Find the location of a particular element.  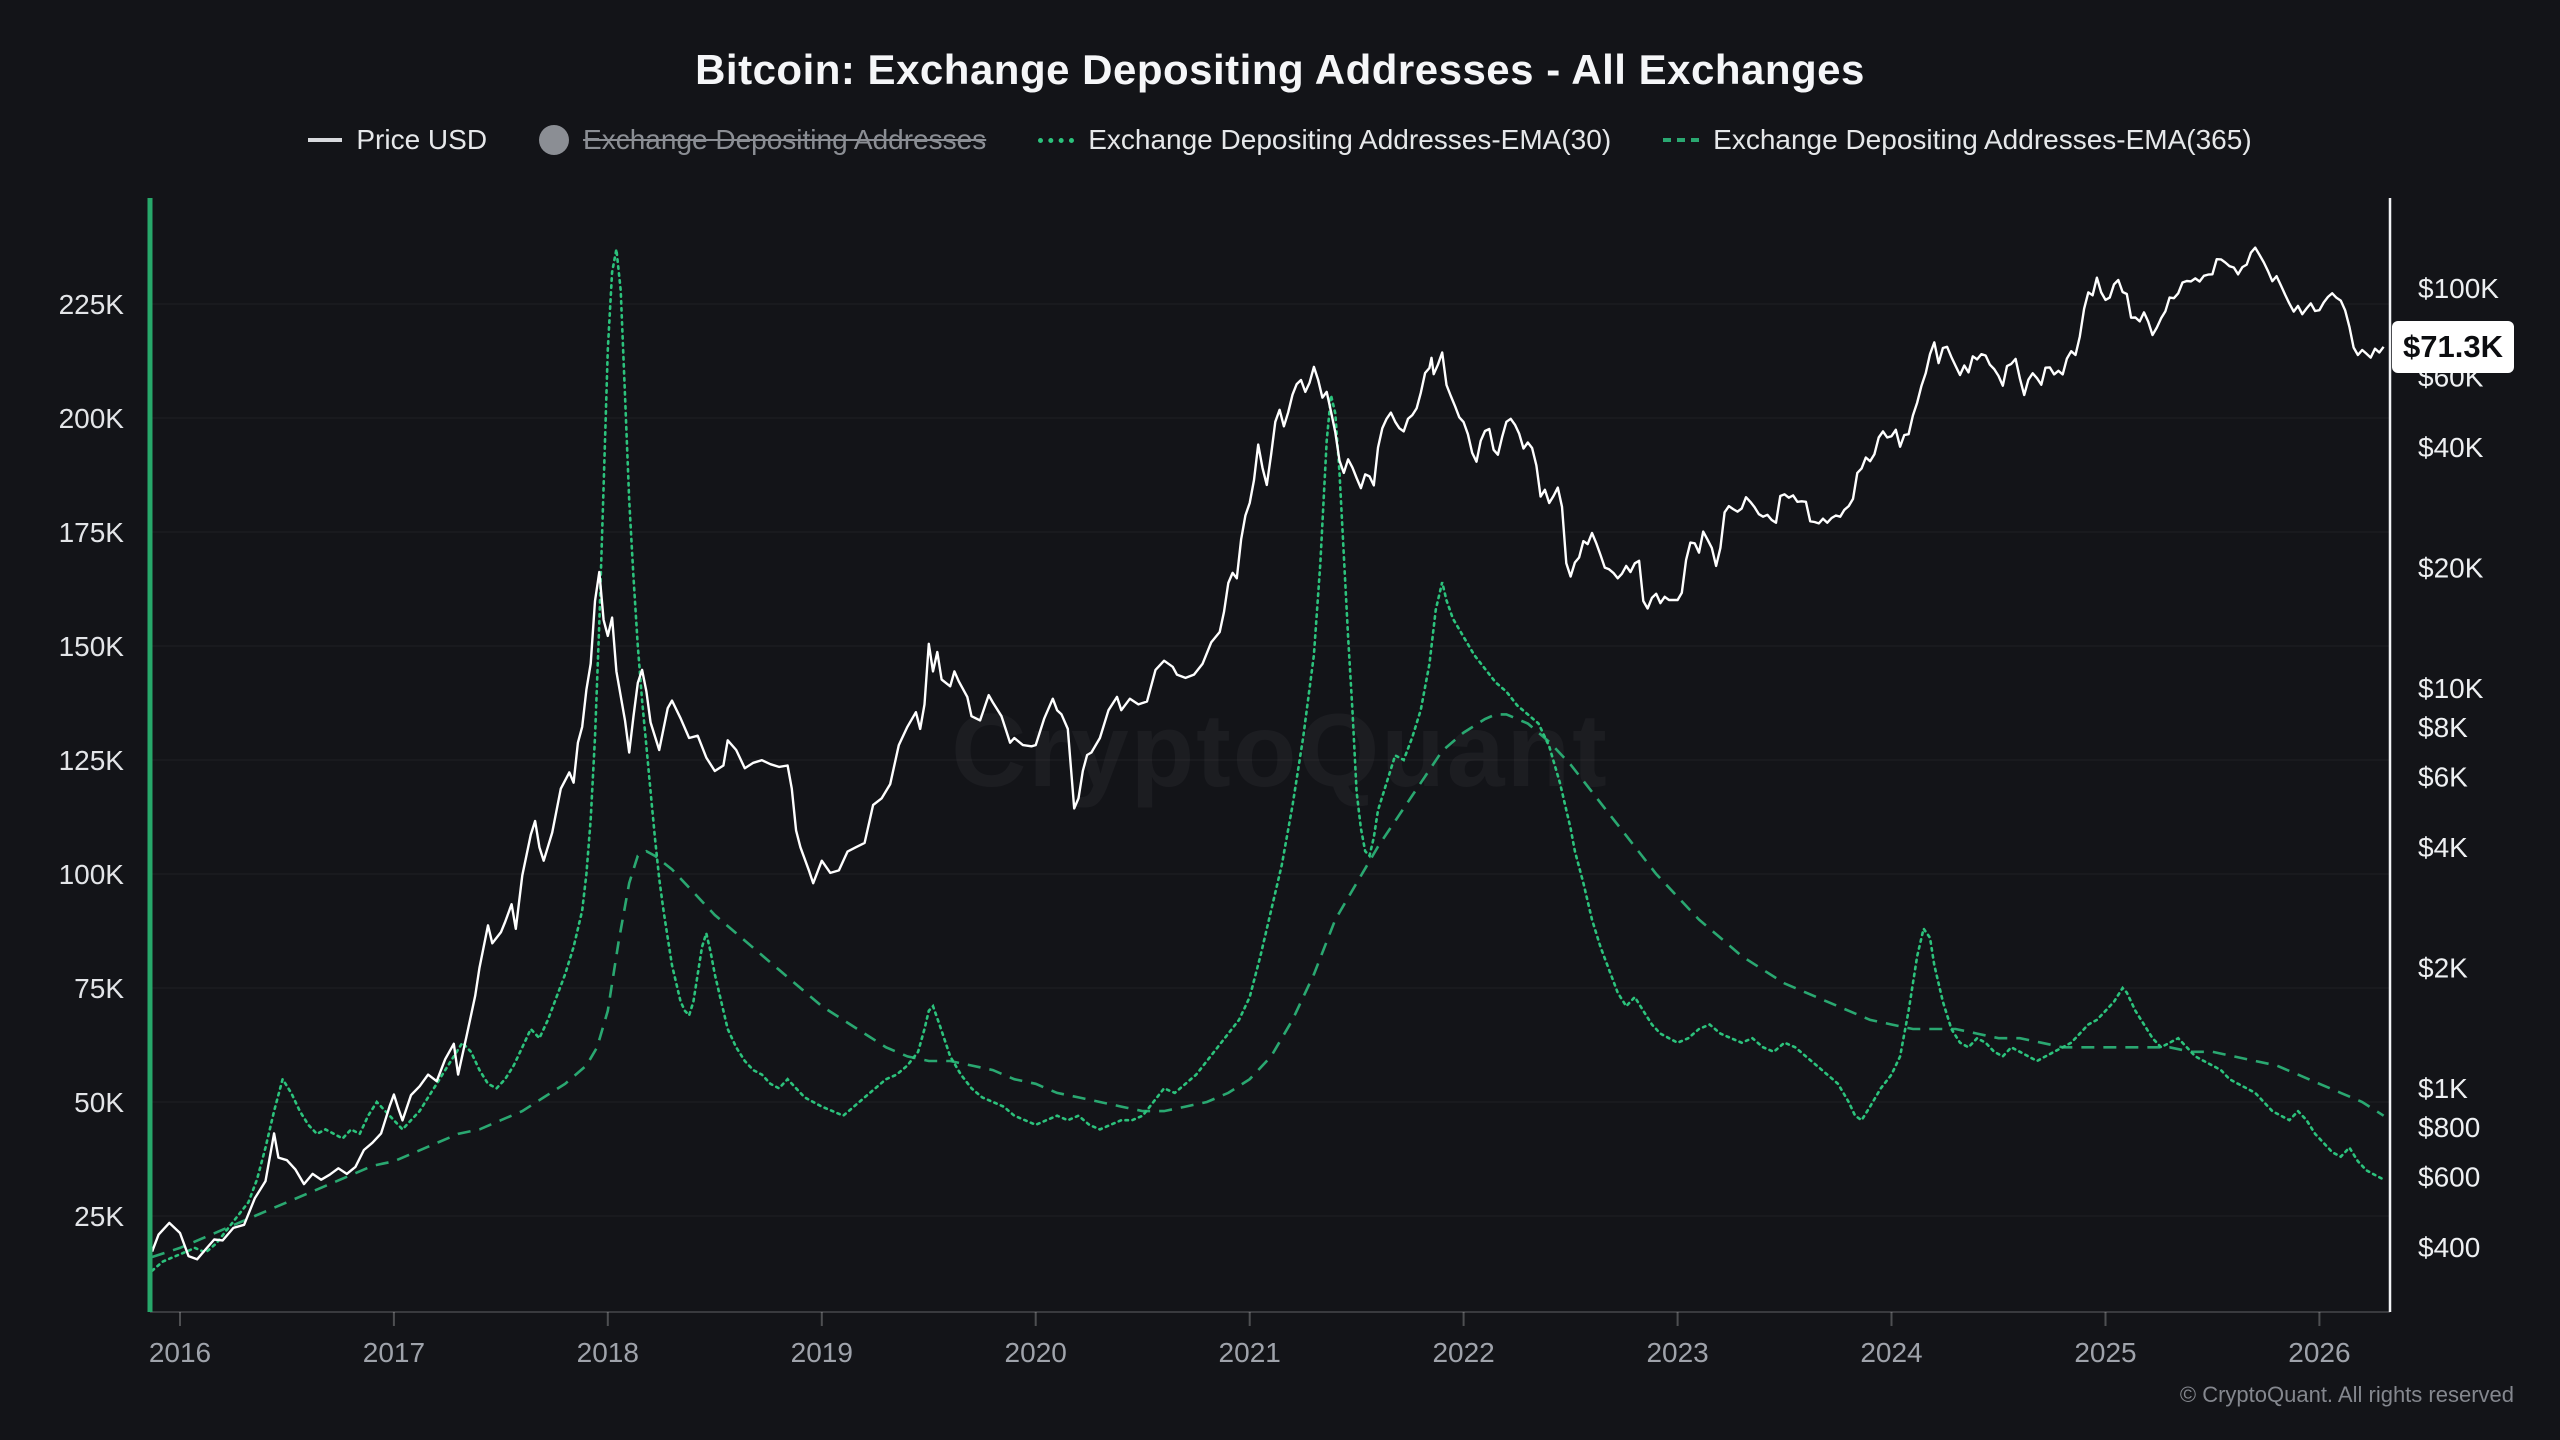

legend-item-label: Exchange Depositing Addresses is located at coordinates (785, 139).